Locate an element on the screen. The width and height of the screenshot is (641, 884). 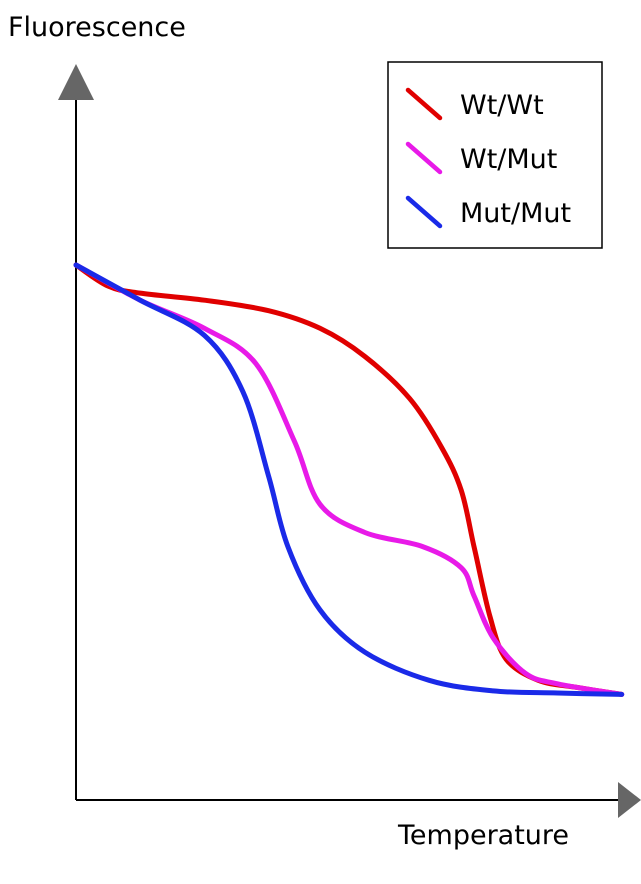
legend-item-wt-wt: Wt/Wt is located at coordinates (474, 104).